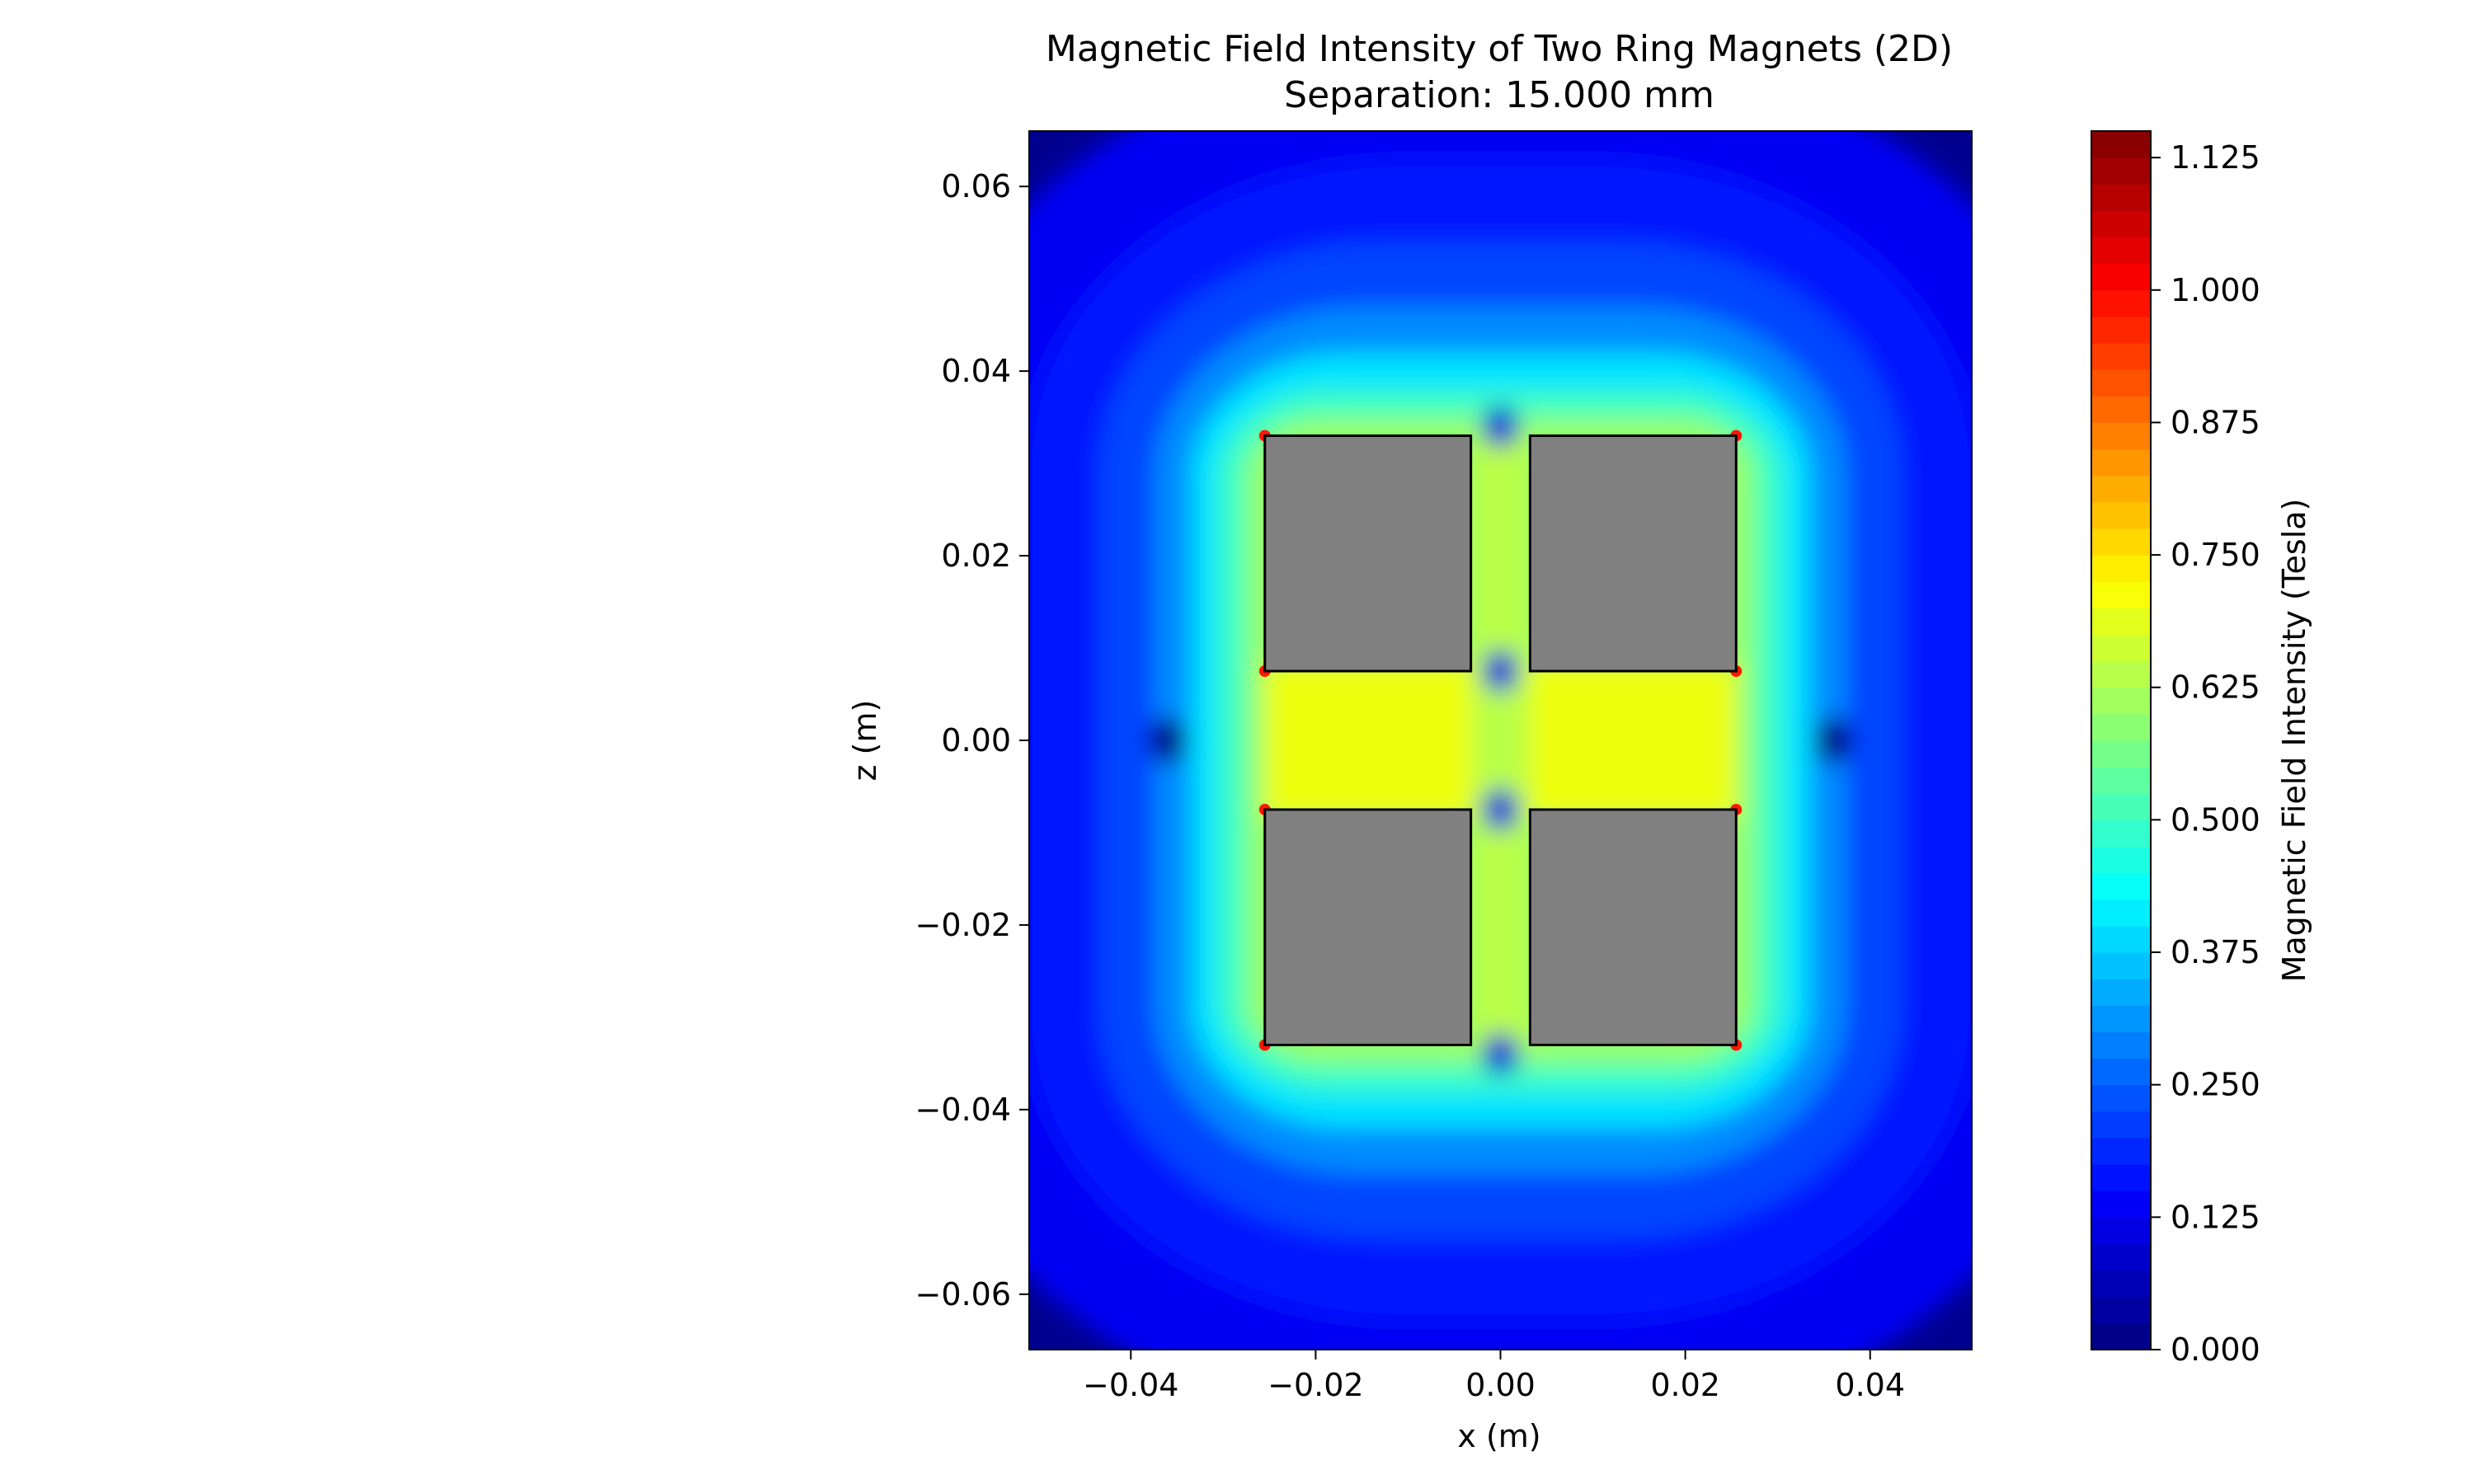 The height and width of the screenshot is (1484, 2474). Describe the element at coordinates (2215, 687) in the screenshot. I see `colorbar-tick-label: 0.625` at that location.